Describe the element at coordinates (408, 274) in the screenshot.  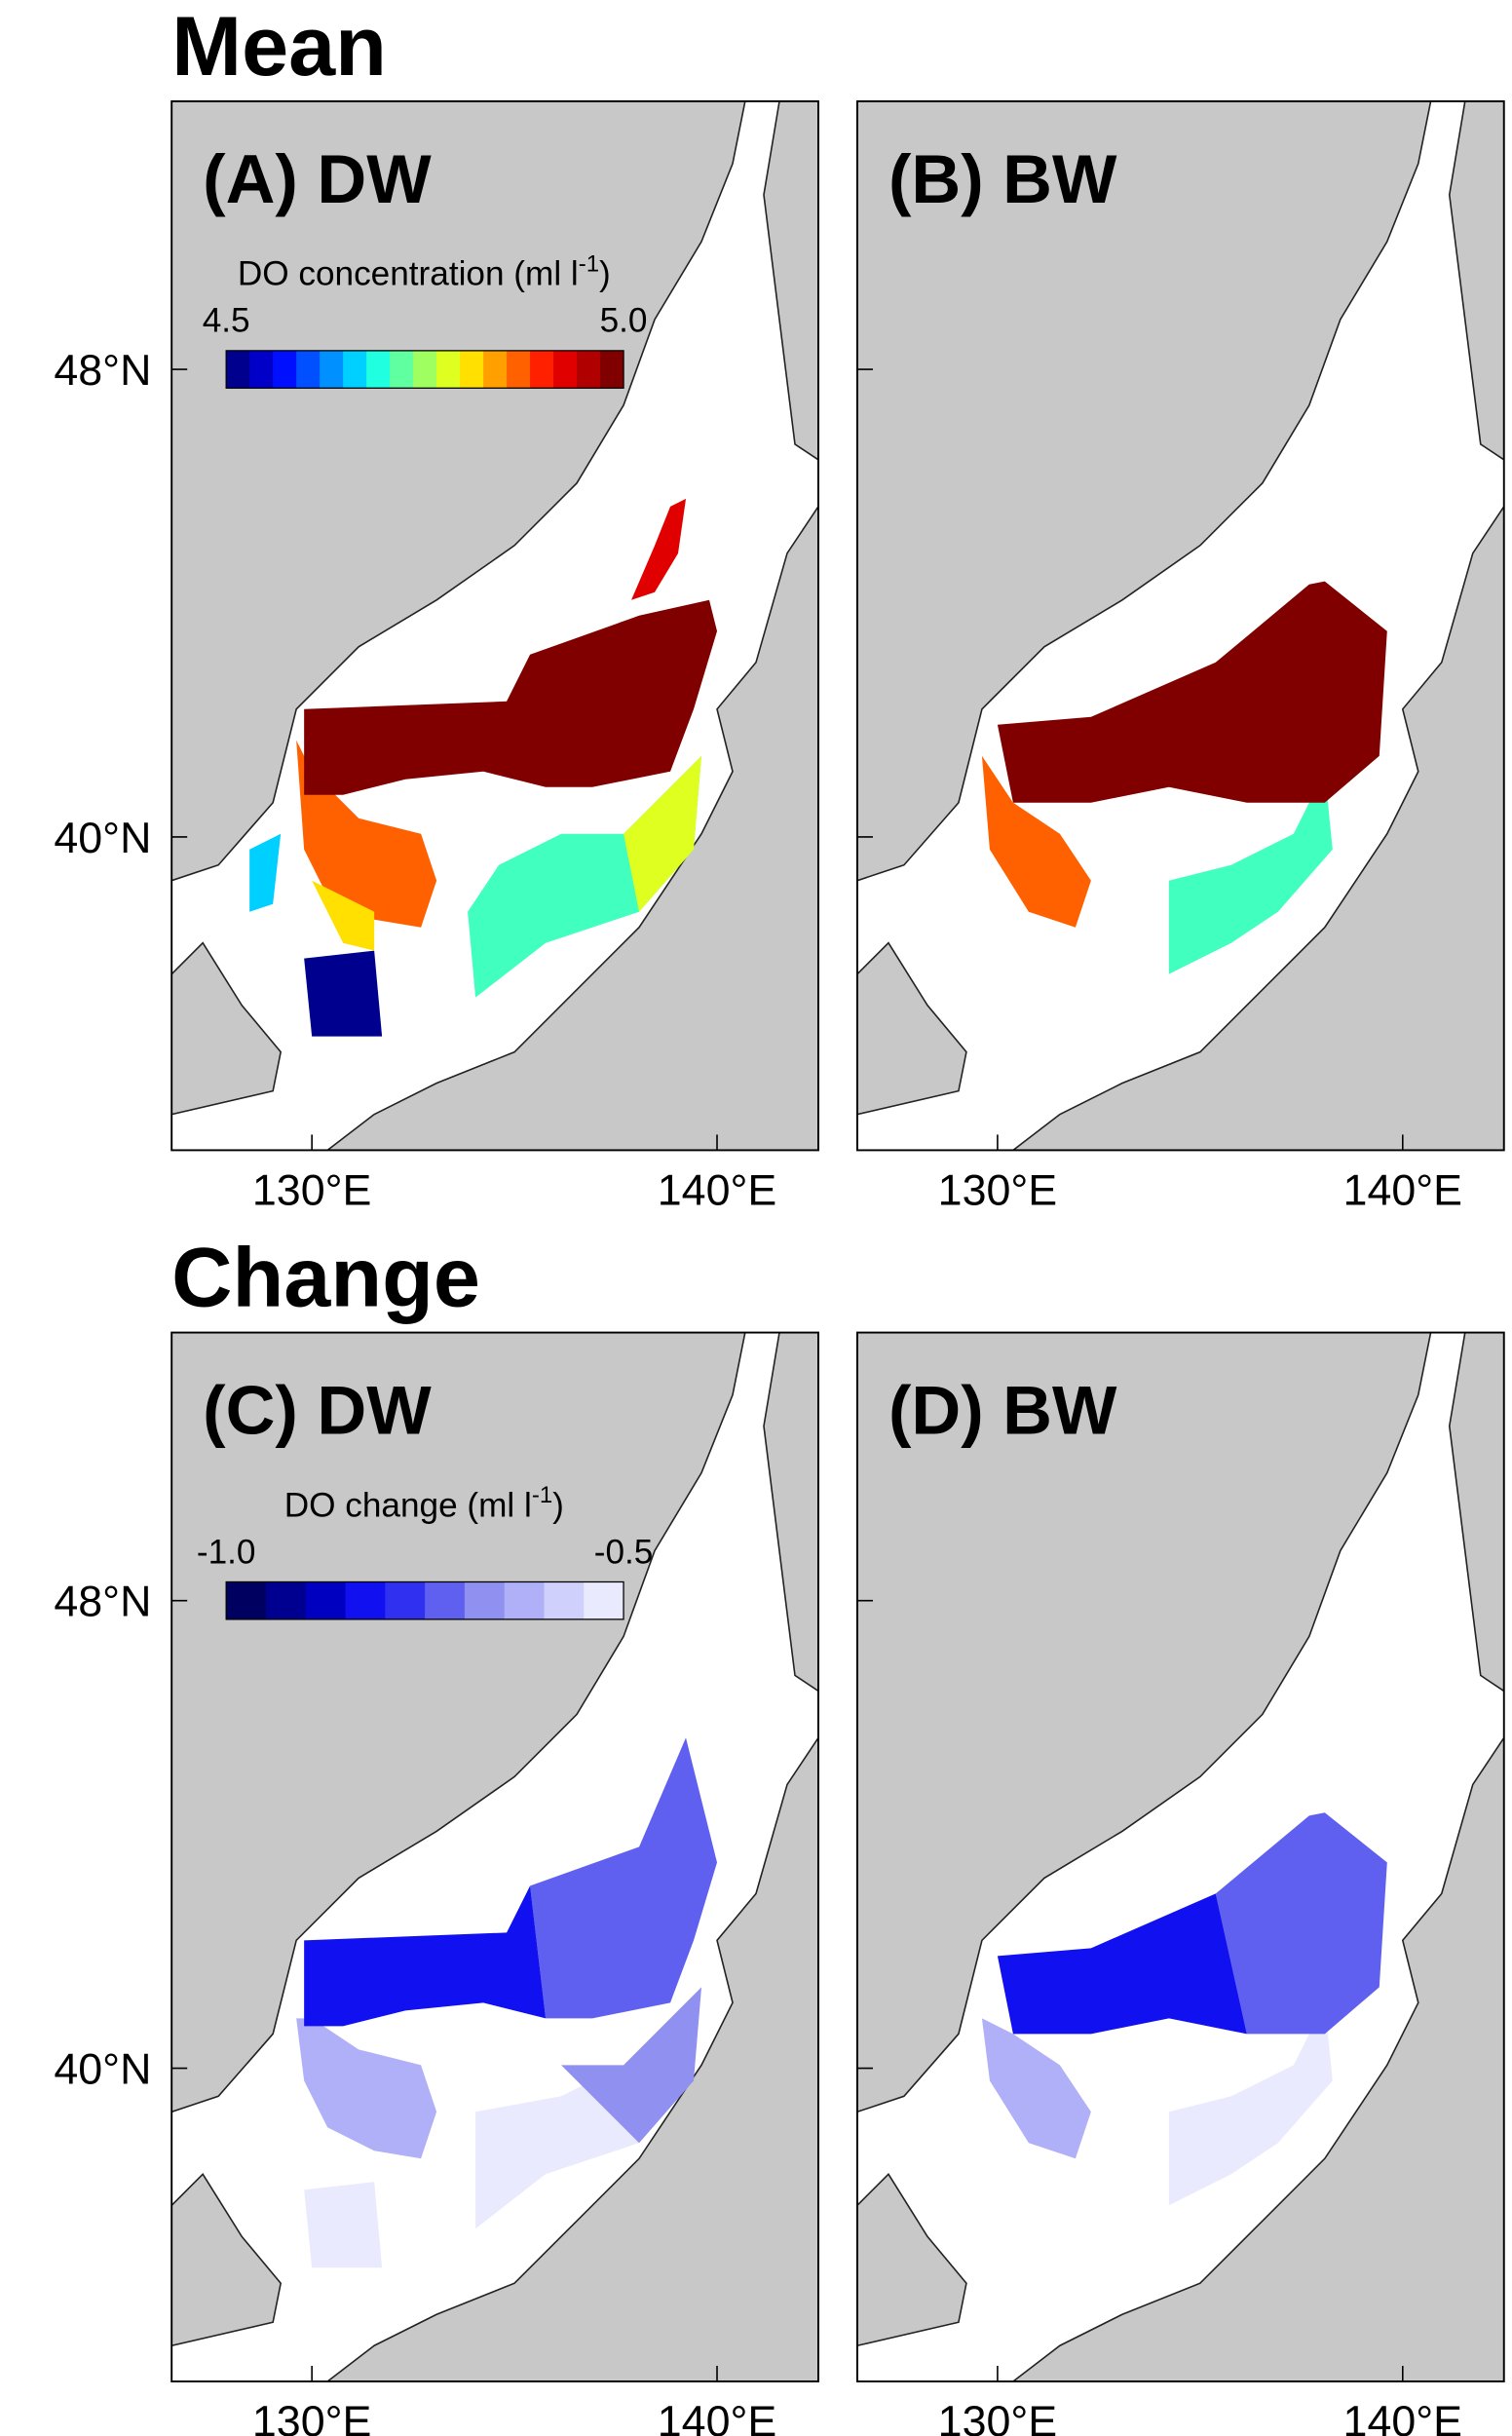
I see `colorbar-title-text: DO concentration (ml l` at that location.